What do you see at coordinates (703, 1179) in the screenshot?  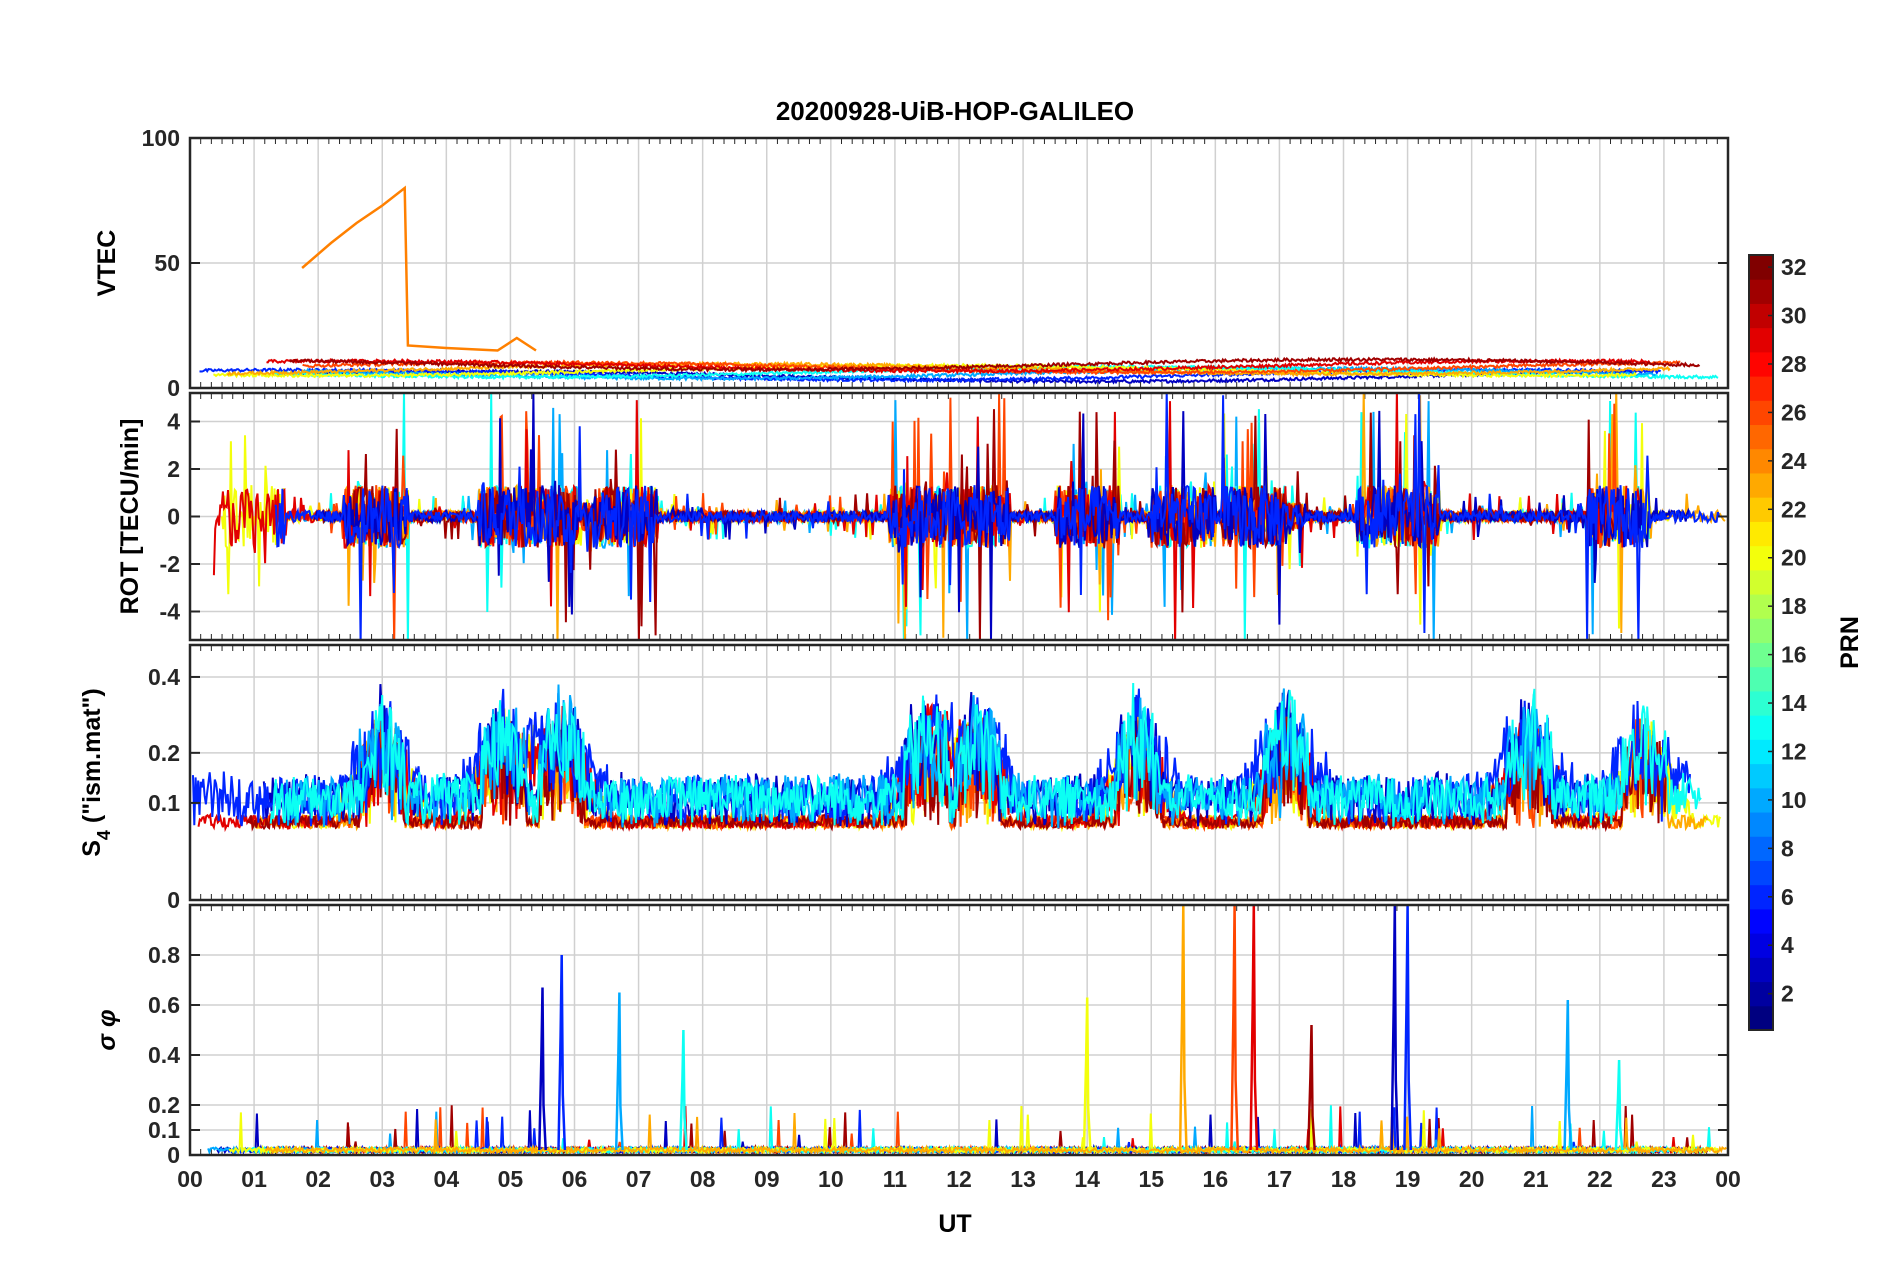 I see `x-tick-label: 08` at bounding box center [703, 1179].